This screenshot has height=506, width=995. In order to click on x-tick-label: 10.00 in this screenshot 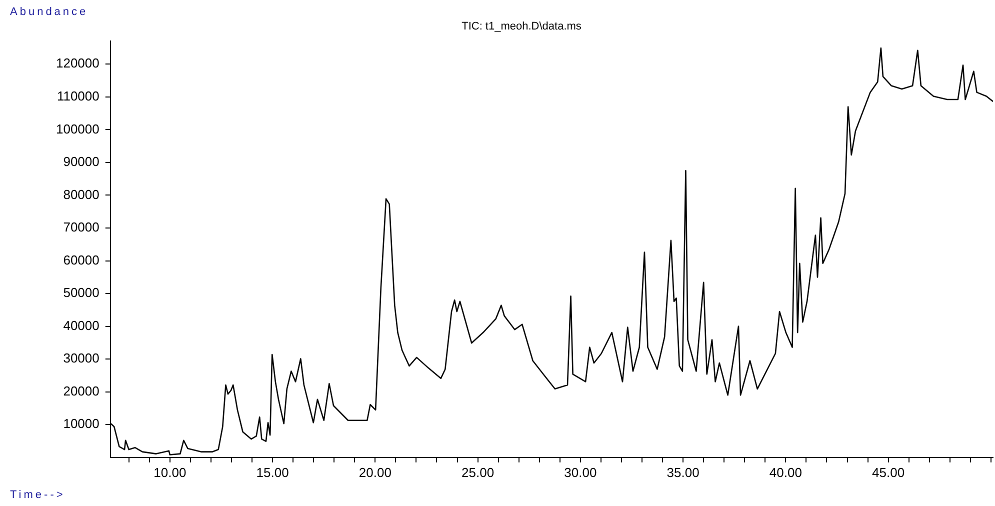, I will do `click(170, 472)`.